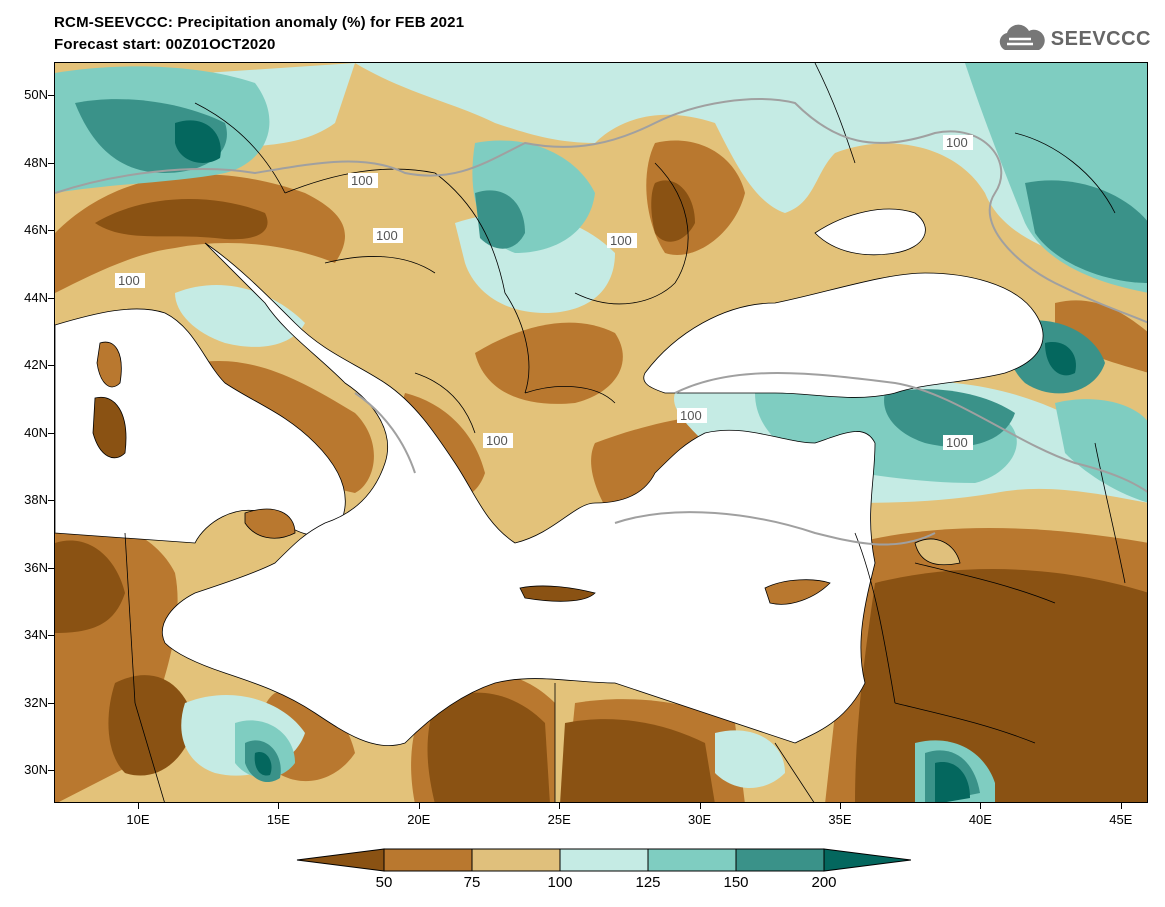  I want to click on latitude-label: 34N, so click(36, 634).